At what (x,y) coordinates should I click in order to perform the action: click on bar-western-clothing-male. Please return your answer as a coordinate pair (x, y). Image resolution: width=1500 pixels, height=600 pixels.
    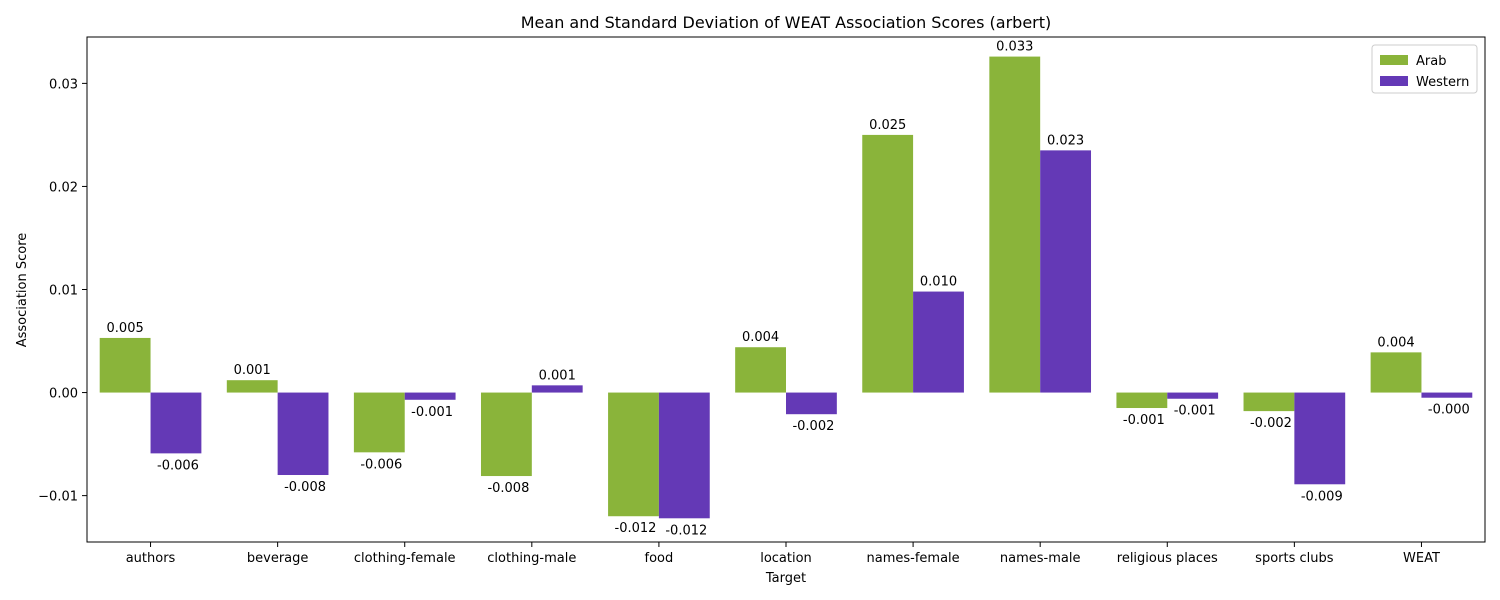
    Looking at the image, I should click on (557, 389).